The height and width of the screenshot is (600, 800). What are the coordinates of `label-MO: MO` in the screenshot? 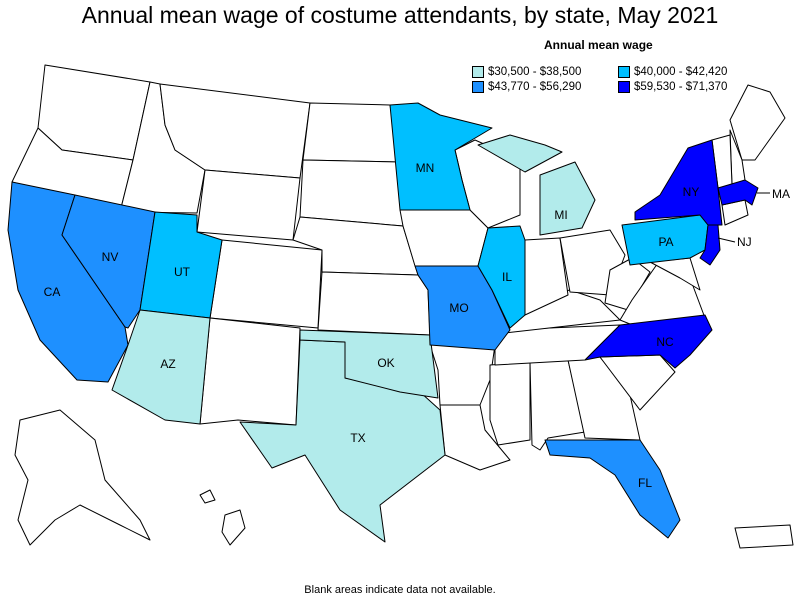 It's located at (458, 308).